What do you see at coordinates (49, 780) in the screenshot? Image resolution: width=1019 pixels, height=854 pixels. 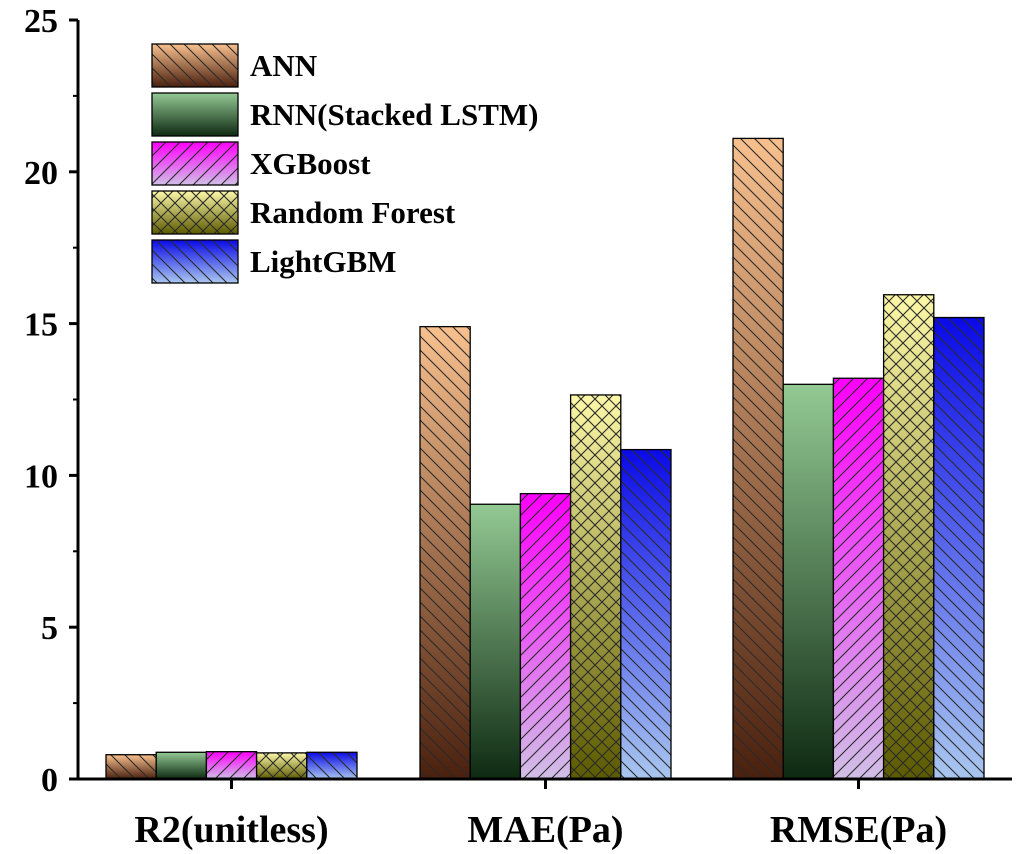 I see `y-tick-label: 0` at bounding box center [49, 780].